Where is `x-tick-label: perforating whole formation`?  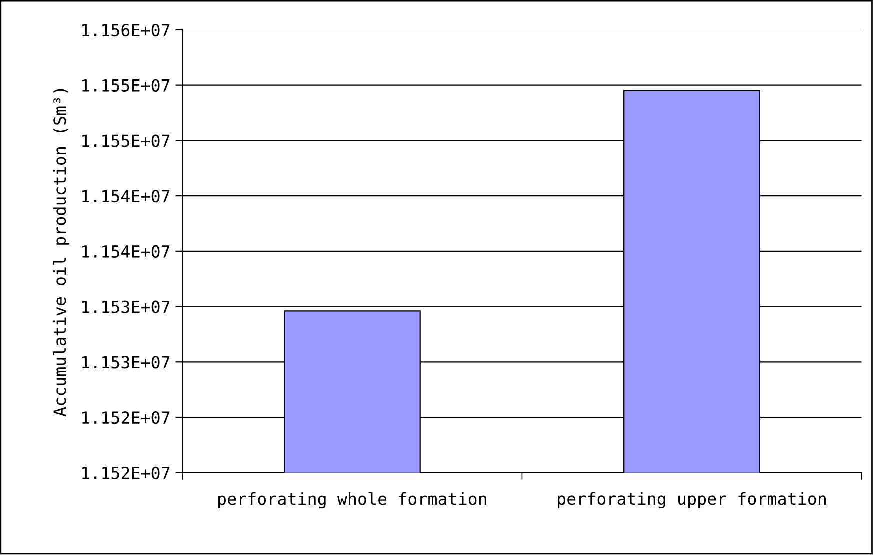 x-tick-label: perforating whole formation is located at coordinates (352, 500).